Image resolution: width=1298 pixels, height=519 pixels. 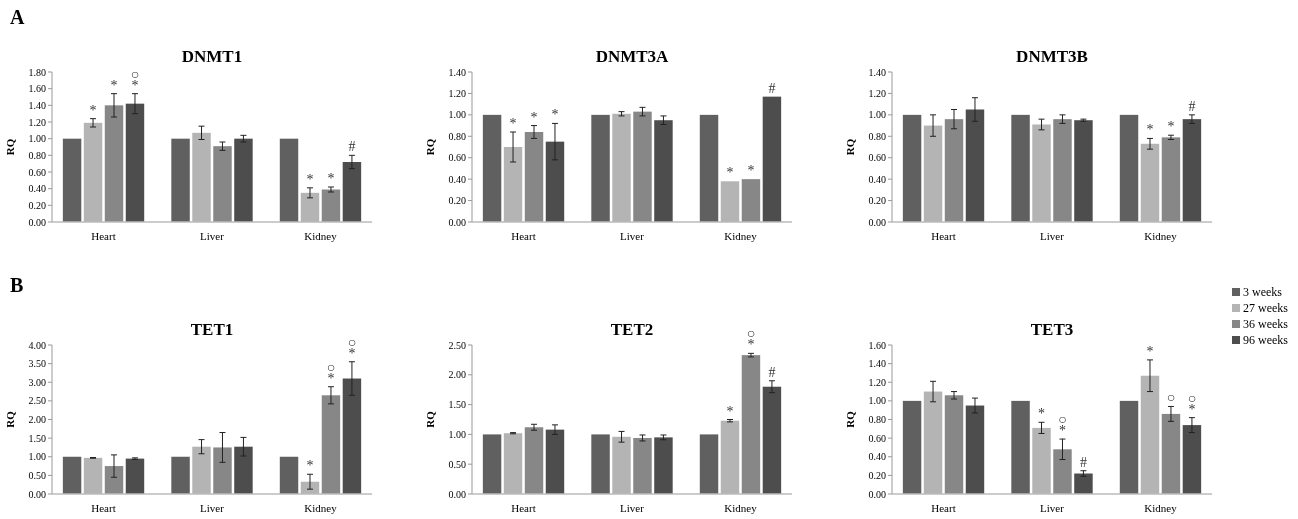 What do you see at coordinates (17, 285) in the screenshot?
I see `text: B` at bounding box center [17, 285].